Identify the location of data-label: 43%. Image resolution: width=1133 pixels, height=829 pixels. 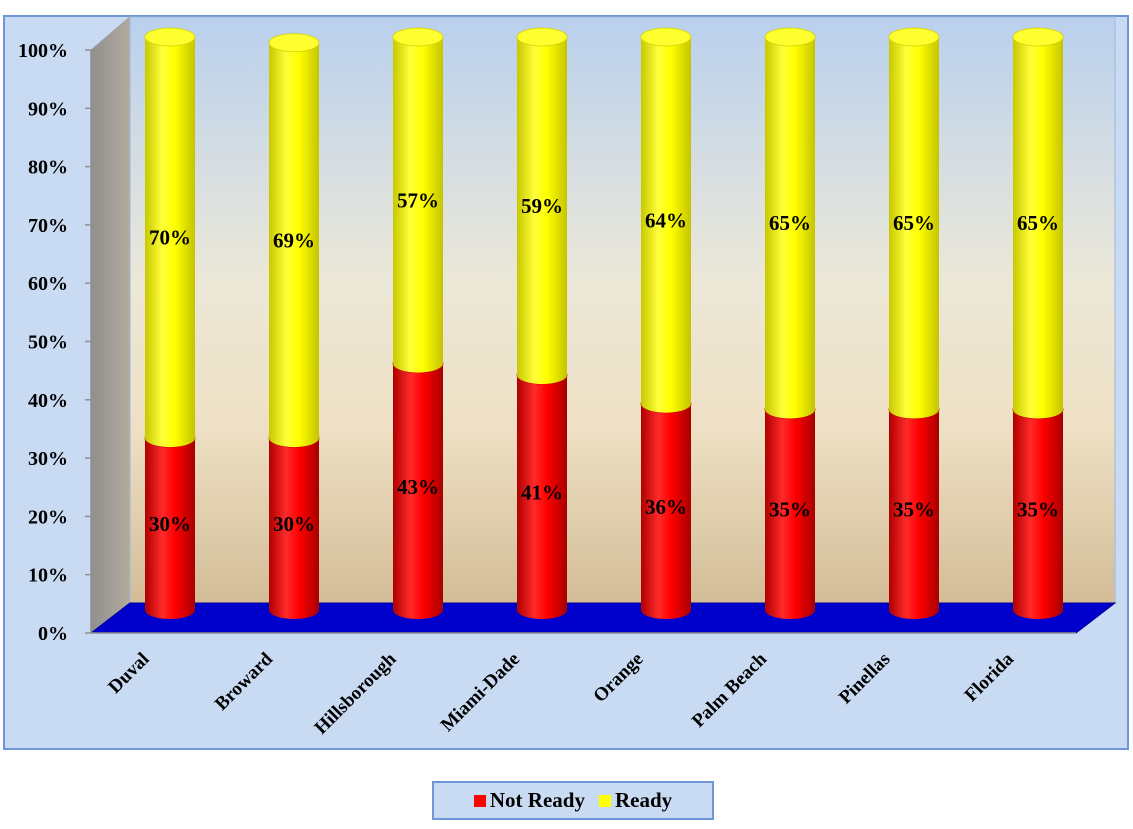
(418, 487).